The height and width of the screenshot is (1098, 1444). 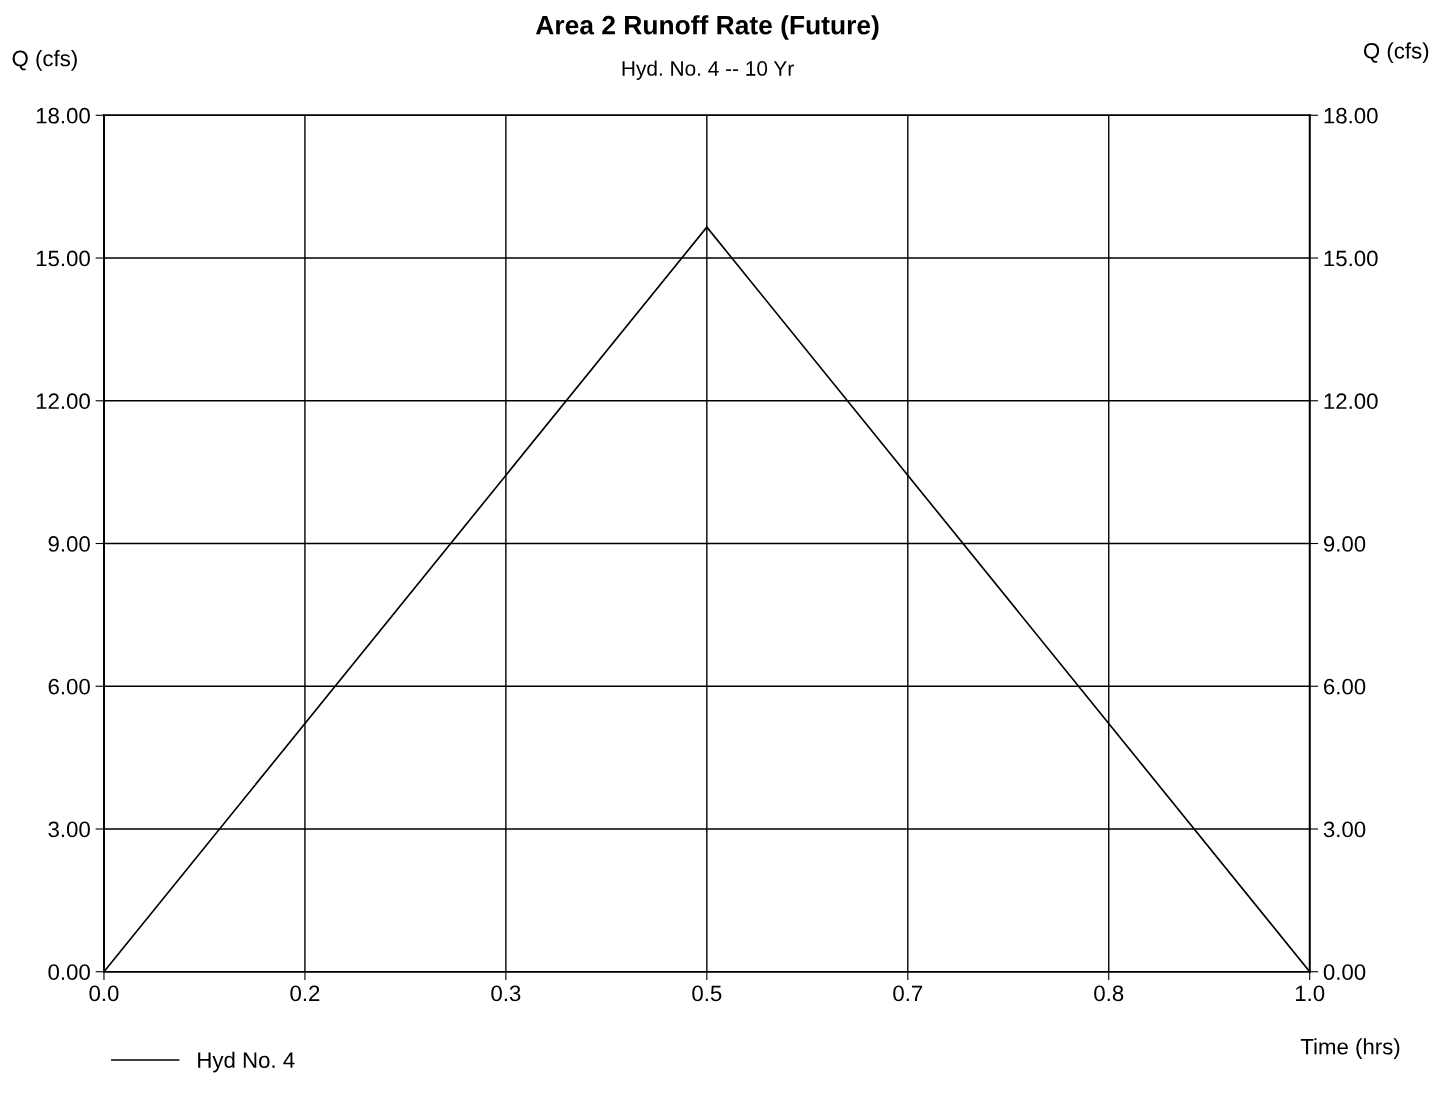 What do you see at coordinates (1396, 53) in the screenshot?
I see `y2-axis-title: Q (cfs)` at bounding box center [1396, 53].